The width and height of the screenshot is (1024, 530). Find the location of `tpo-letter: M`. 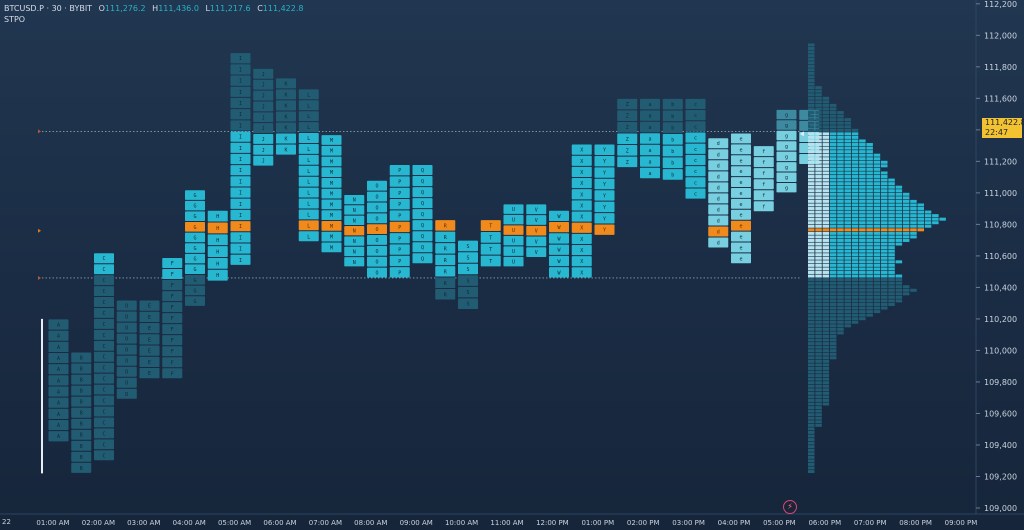

tpo-letter: M is located at coordinates (331, 184).